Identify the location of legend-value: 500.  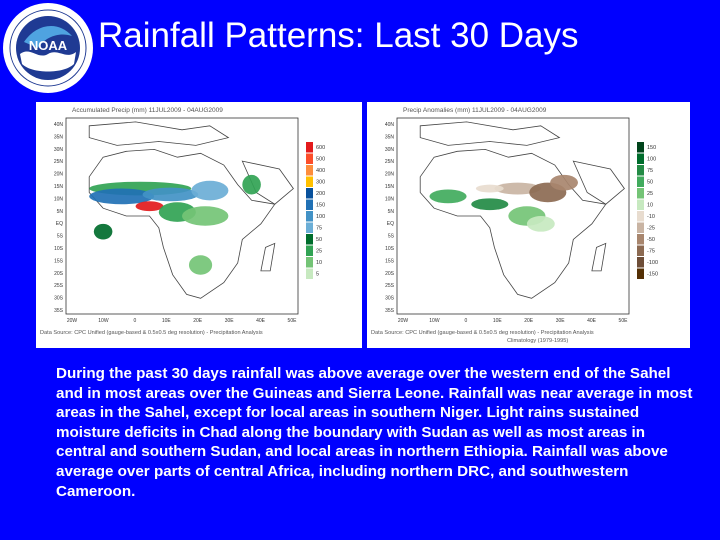
(320, 160).